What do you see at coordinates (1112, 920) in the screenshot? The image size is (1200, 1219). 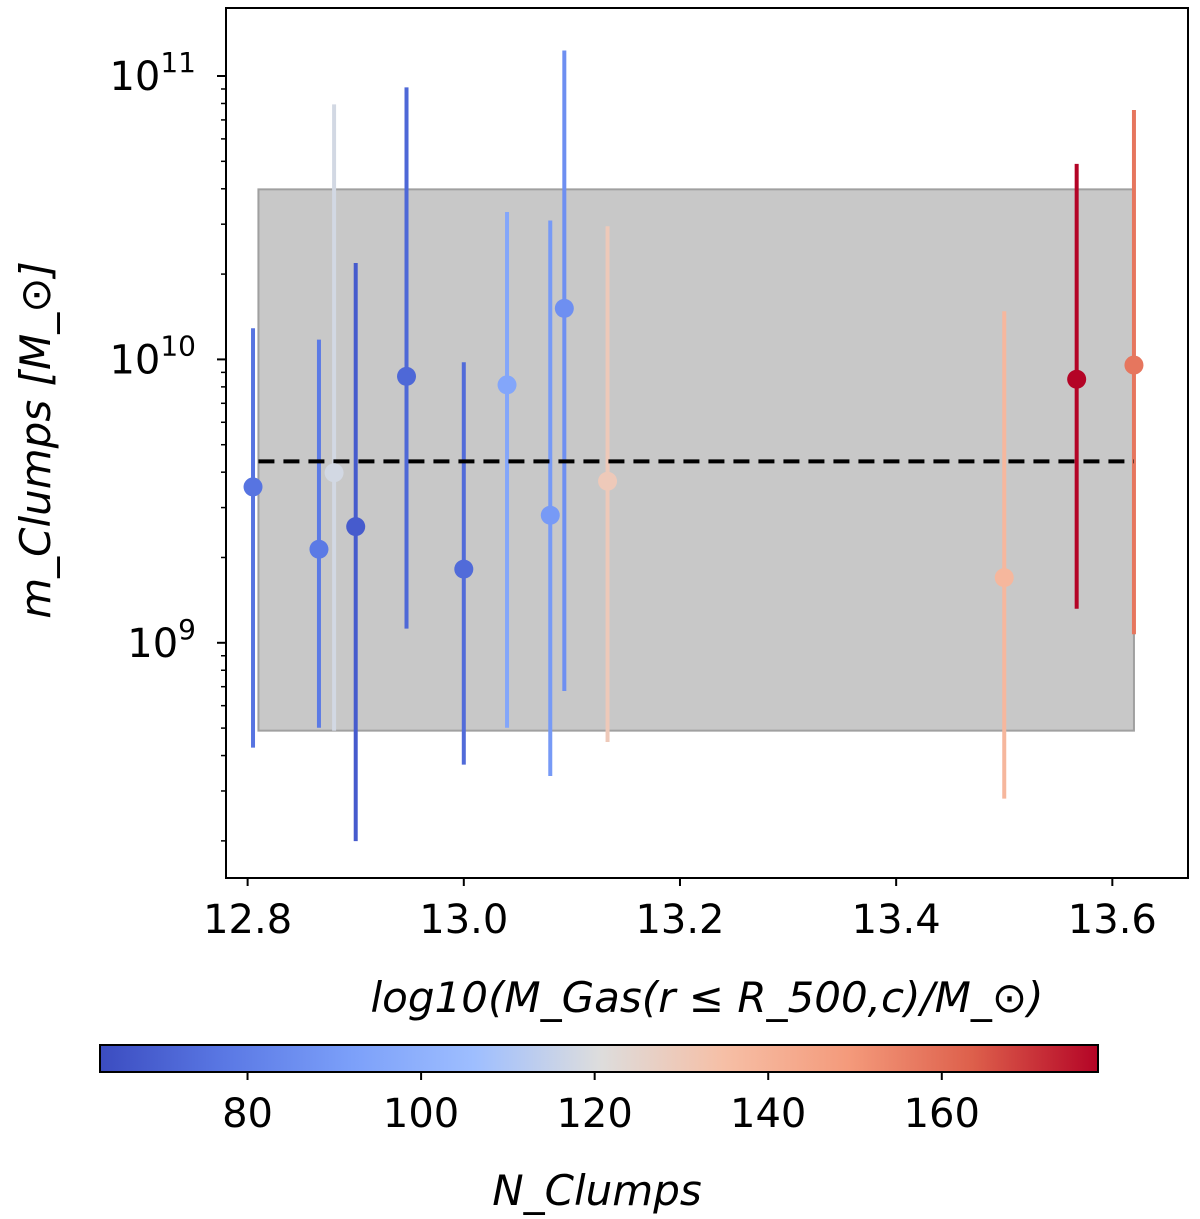 I see `x-tick-label: 13.6` at bounding box center [1112, 920].